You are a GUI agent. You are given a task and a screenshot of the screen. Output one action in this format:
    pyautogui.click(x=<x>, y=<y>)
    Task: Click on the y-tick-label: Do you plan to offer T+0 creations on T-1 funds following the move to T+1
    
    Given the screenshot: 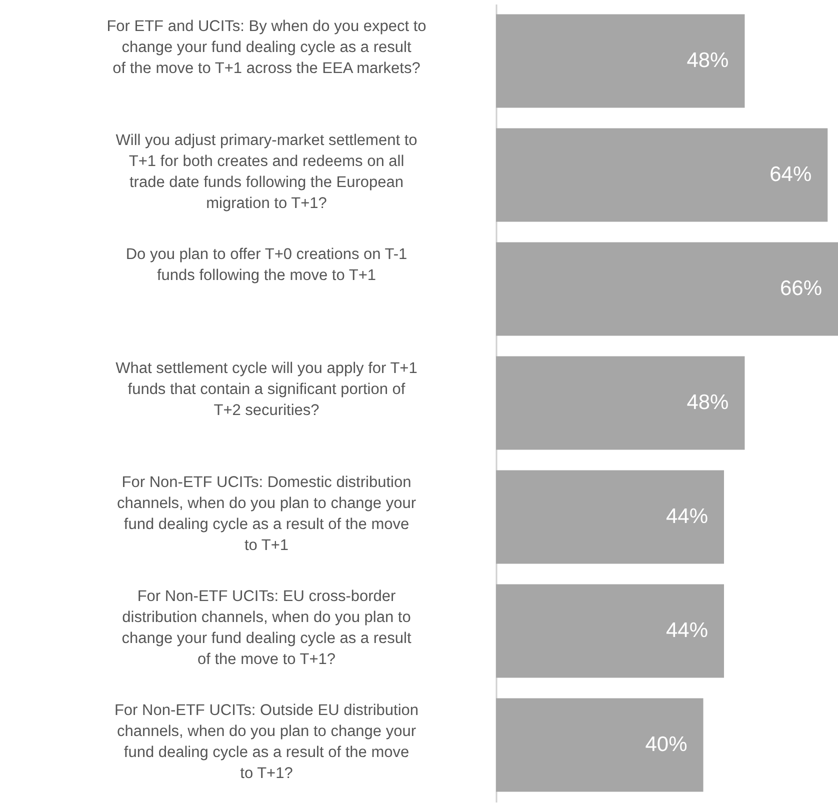 What is the action you would take?
    pyautogui.click(x=267, y=265)
    